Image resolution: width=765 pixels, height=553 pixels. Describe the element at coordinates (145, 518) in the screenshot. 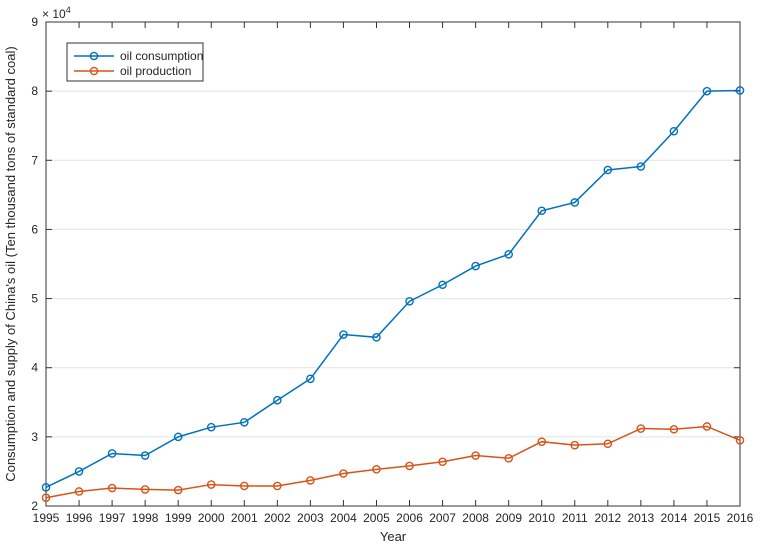

I see `x-tick-label: 1998` at that location.